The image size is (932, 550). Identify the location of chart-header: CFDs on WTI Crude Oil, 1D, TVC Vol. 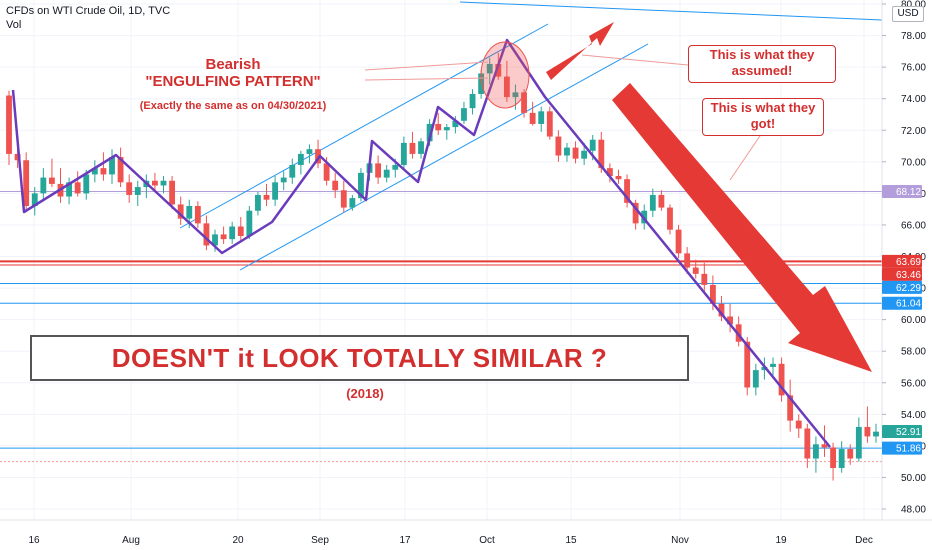
(88, 18).